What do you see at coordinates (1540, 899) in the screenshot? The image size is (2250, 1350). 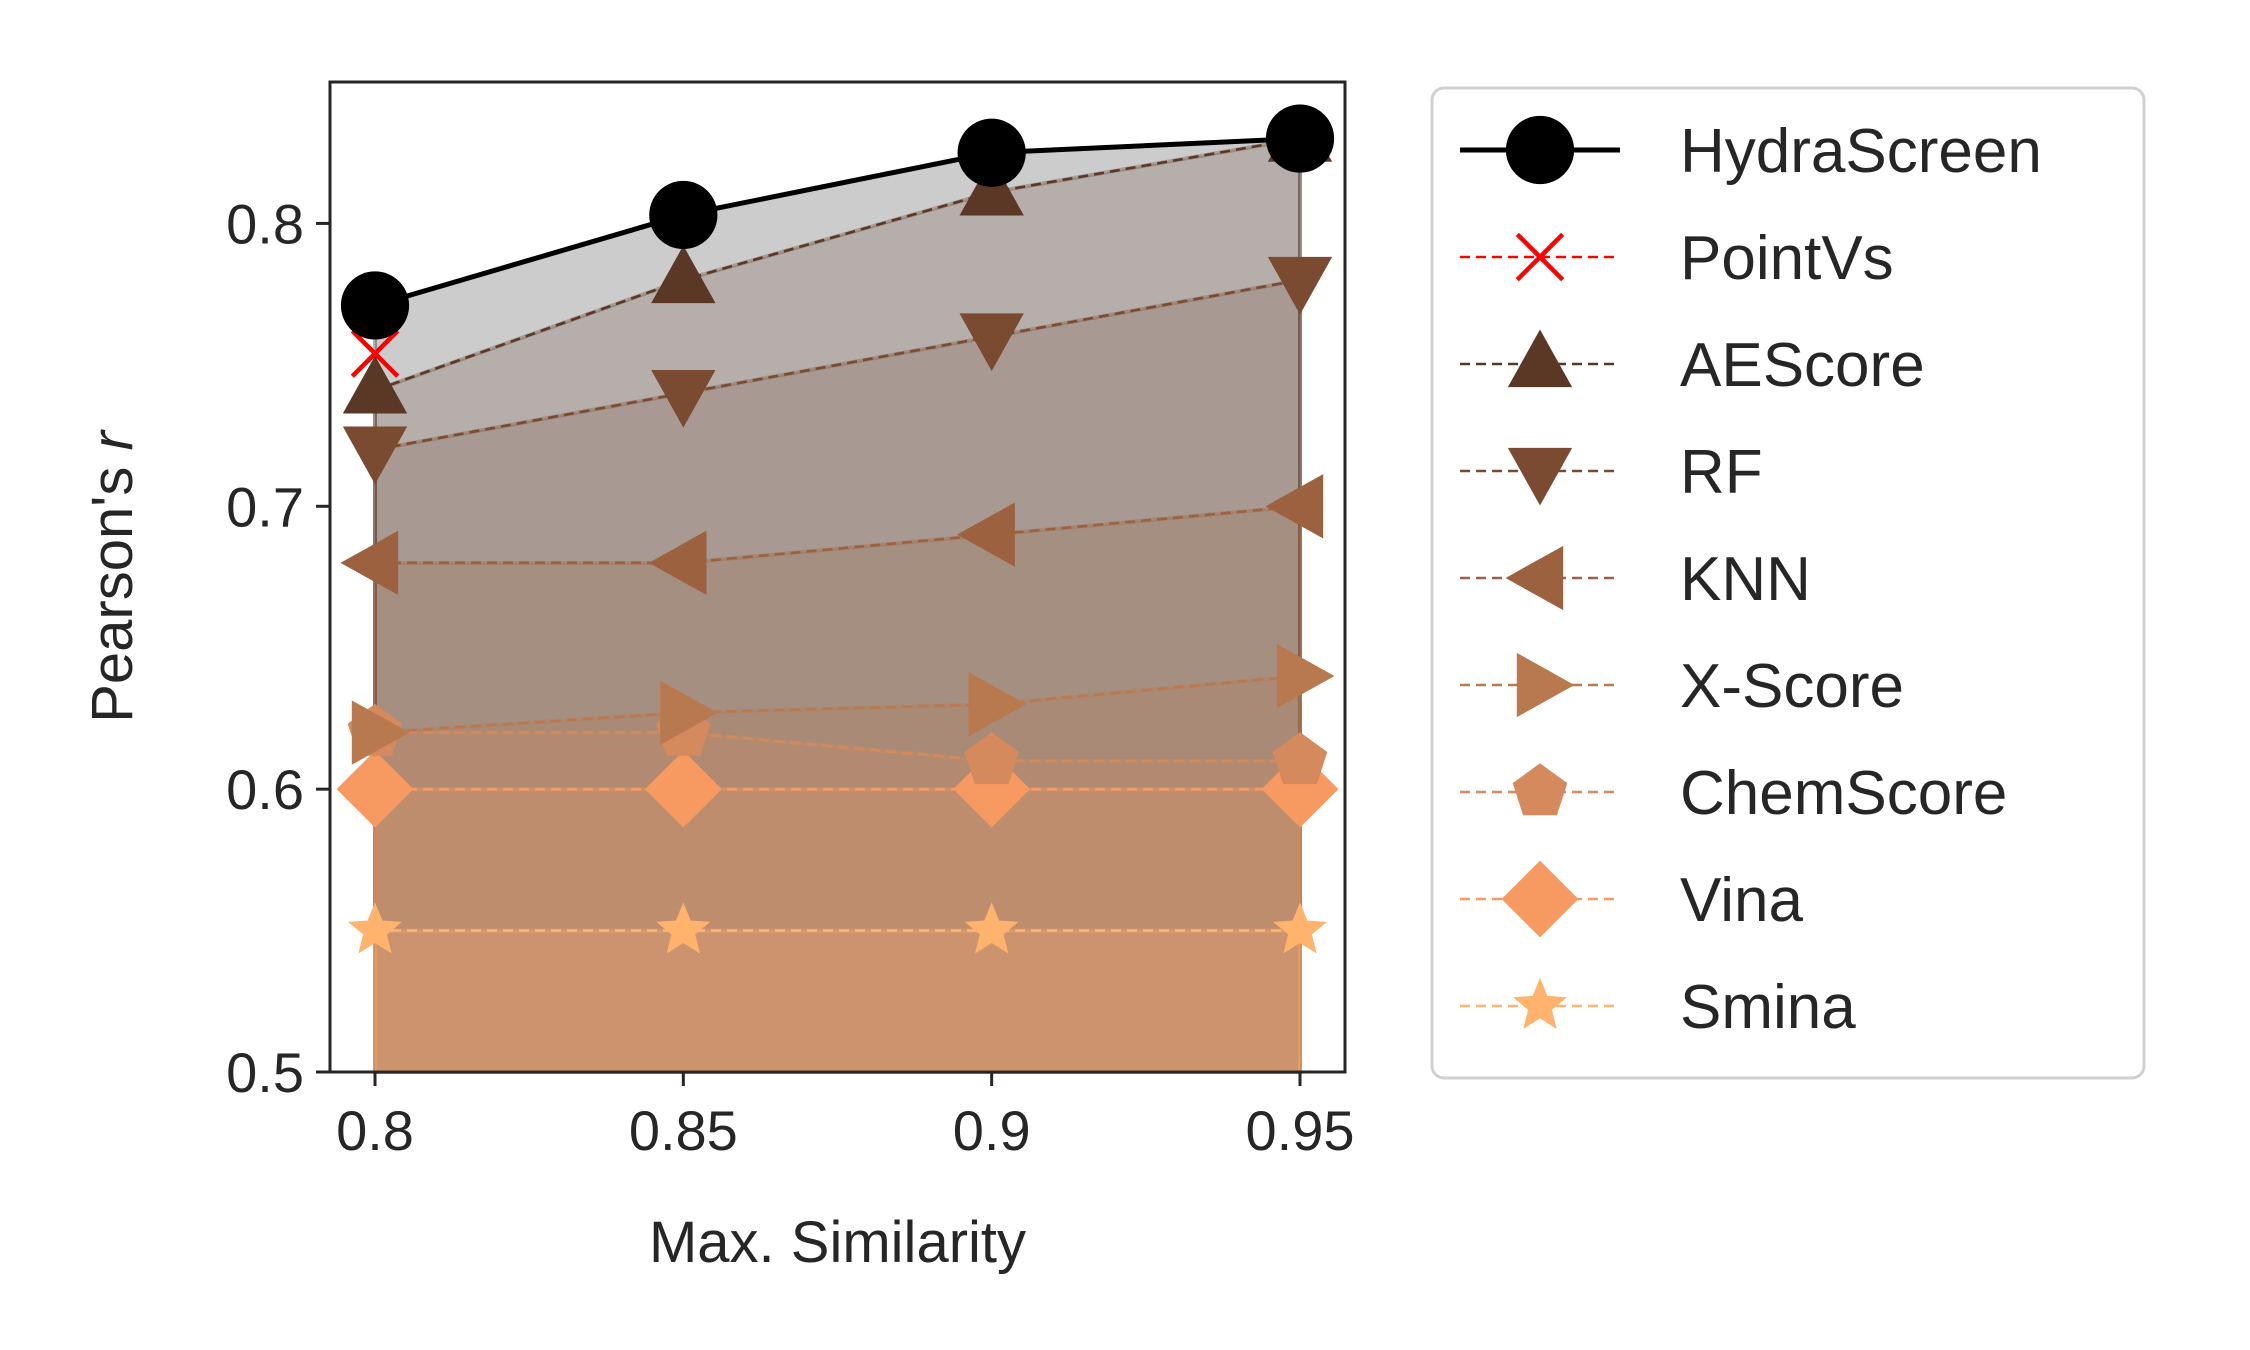 I see `legend-marker-vina` at bounding box center [1540, 899].